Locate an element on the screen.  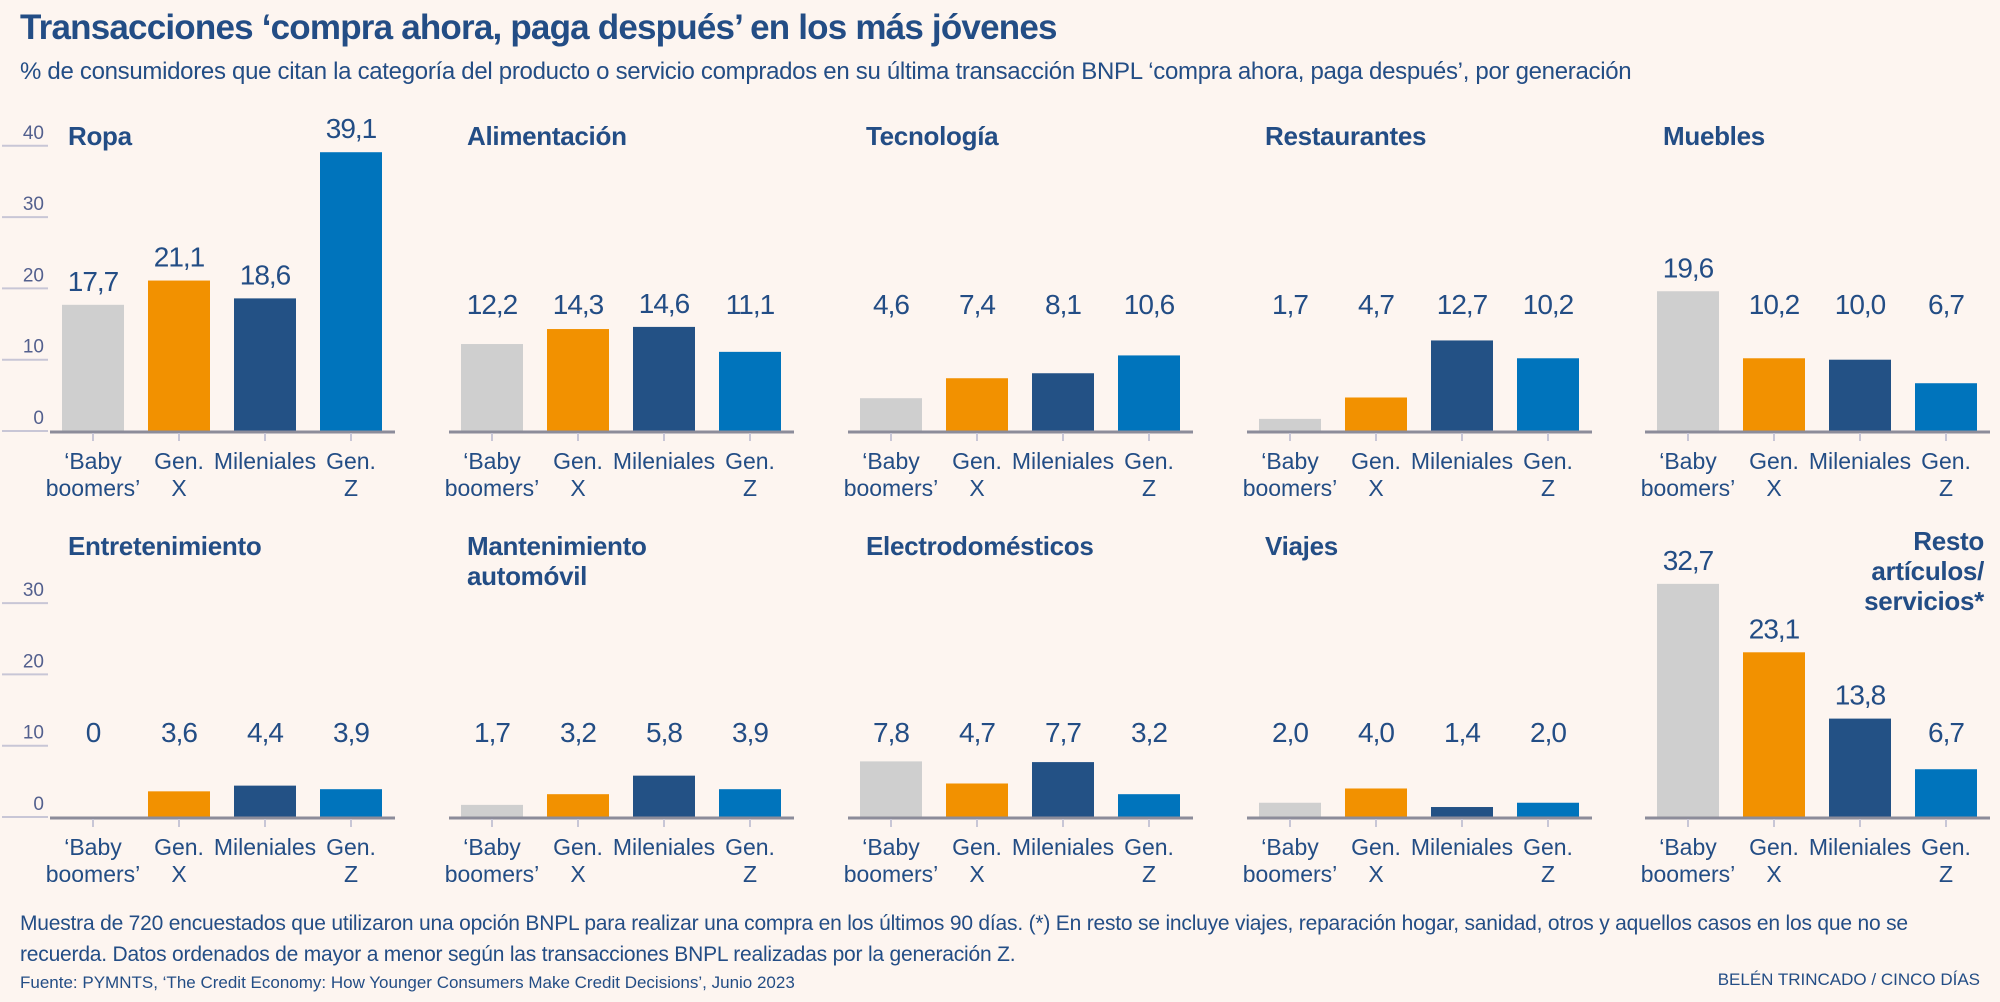
value-label: 39,1 is located at coordinates (351, 128).